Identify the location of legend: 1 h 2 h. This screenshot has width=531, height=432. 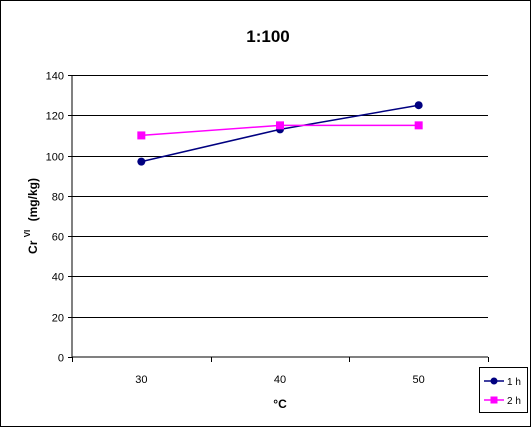
(503, 390).